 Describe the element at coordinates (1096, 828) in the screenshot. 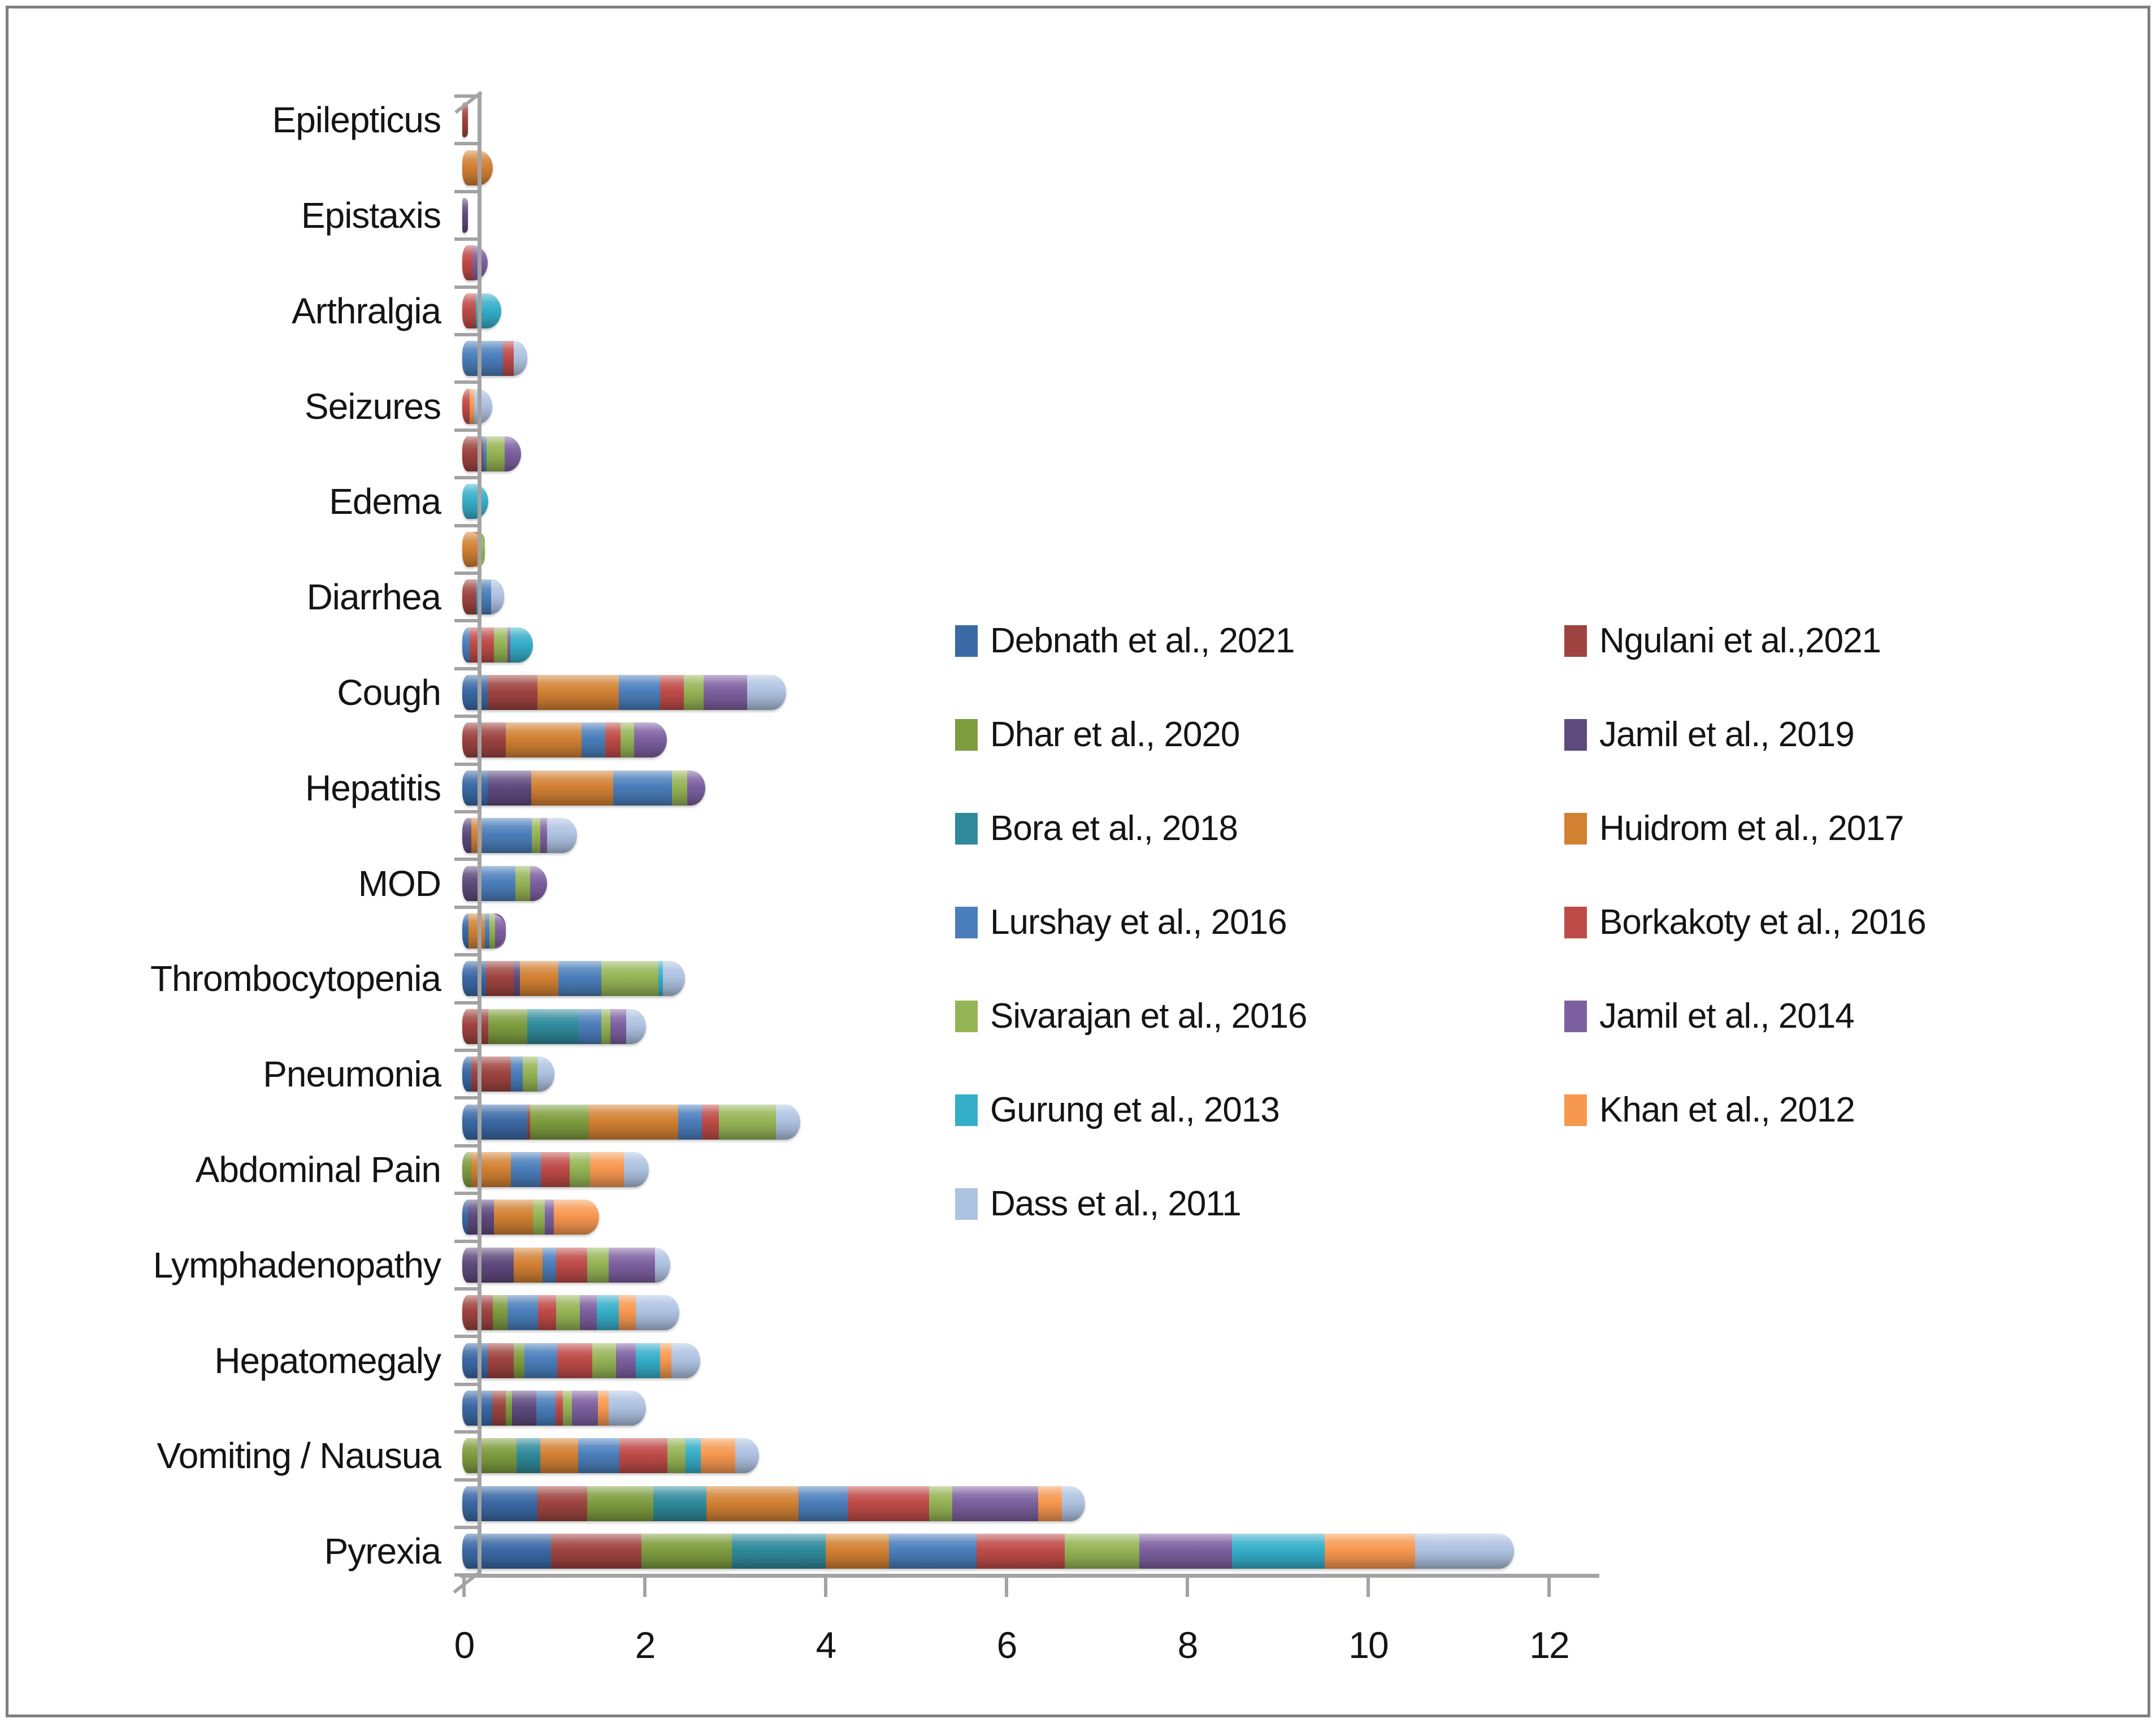

I see `legend-item: Bora et al., 2018` at that location.